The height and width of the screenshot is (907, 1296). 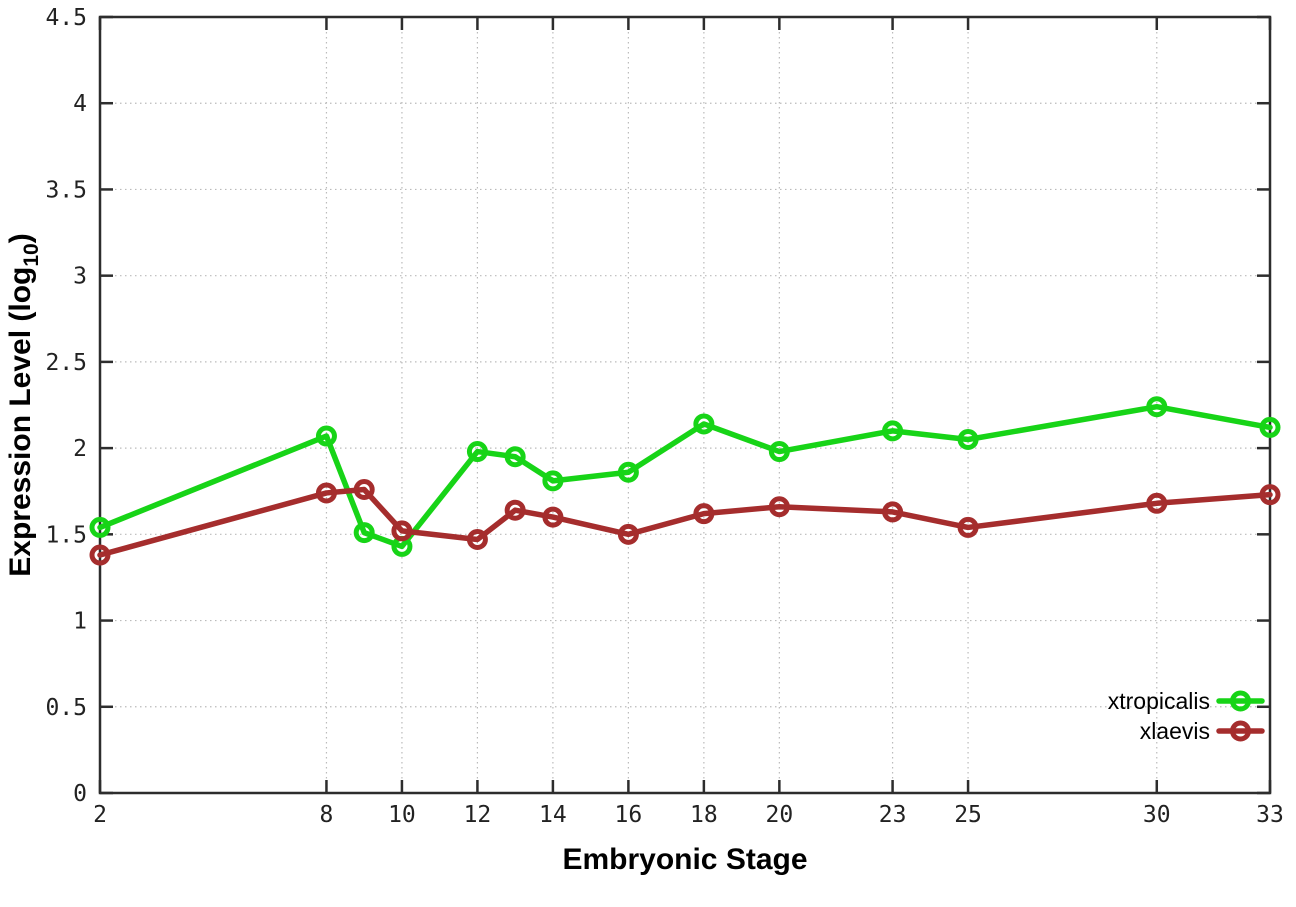 What do you see at coordinates (80, 622) in the screenshot?
I see `y-tick-label: 1` at bounding box center [80, 622].